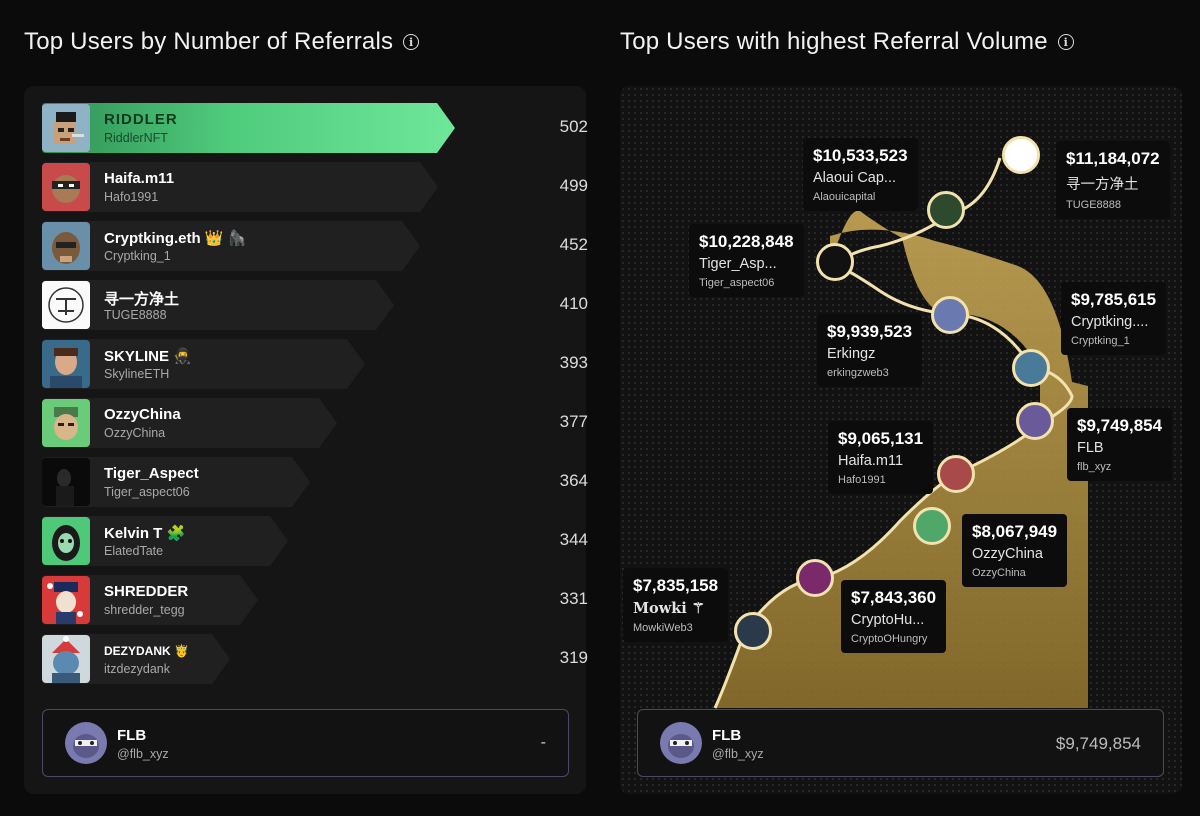 The width and height of the screenshot is (1200, 816). Describe the element at coordinates (1100, 341) in the screenshot. I see `volume-user-handle: Cryptking_1` at that location.